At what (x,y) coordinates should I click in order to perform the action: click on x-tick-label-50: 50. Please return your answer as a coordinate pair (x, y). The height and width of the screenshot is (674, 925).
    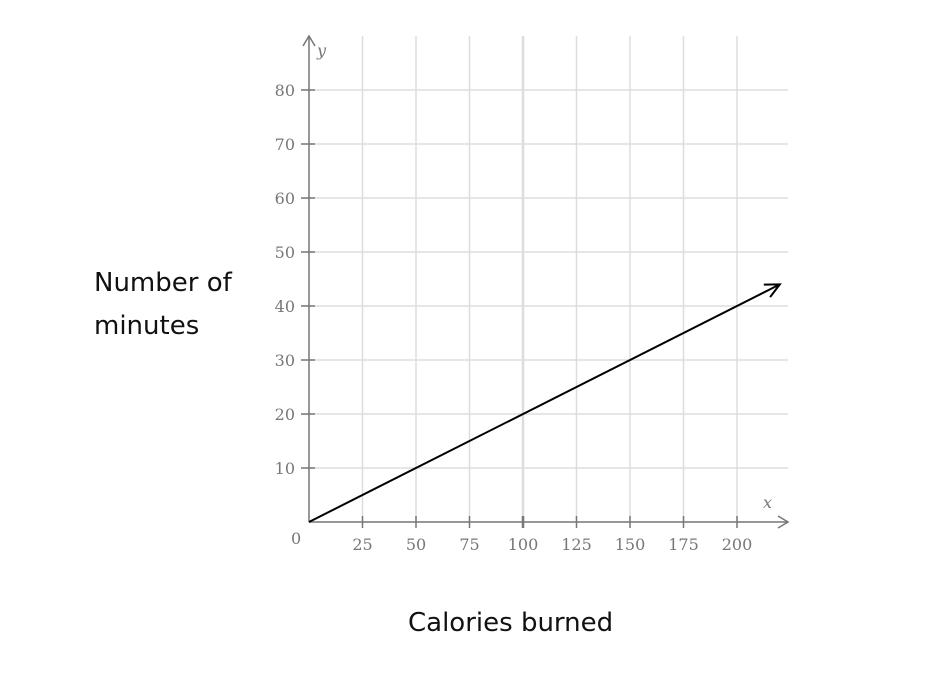
    Looking at the image, I should click on (416, 544).